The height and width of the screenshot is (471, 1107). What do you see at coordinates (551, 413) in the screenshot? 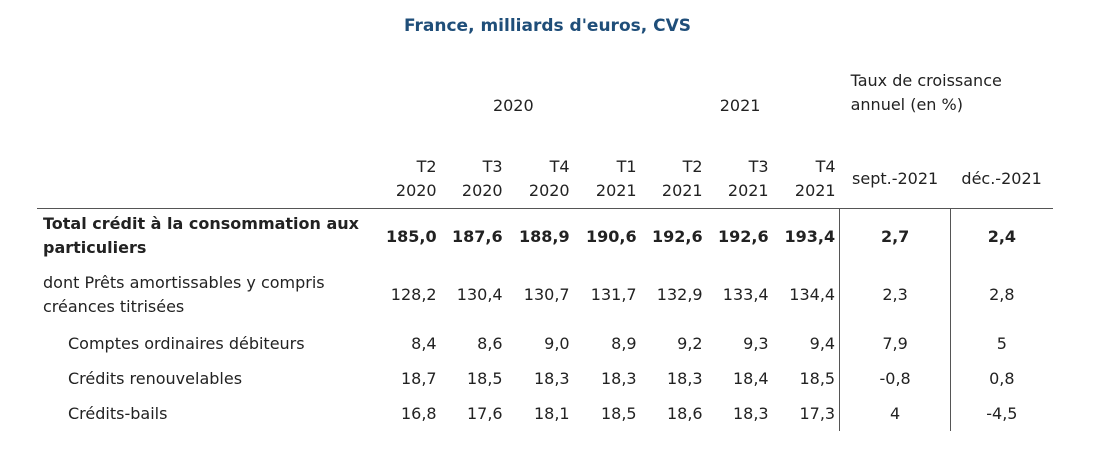
I see `value-cell: 18,1` at bounding box center [551, 413].